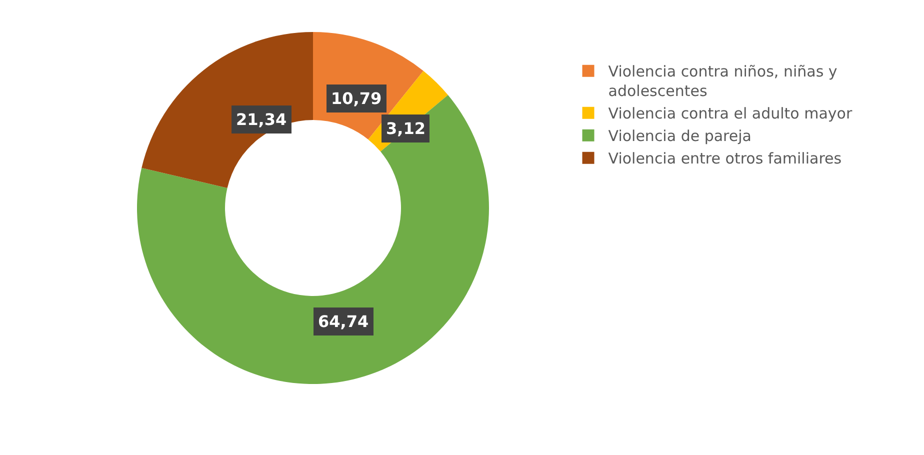 The height and width of the screenshot is (455, 924). What do you see at coordinates (261, 119) in the screenshot?
I see `data-label: 21,34` at bounding box center [261, 119].